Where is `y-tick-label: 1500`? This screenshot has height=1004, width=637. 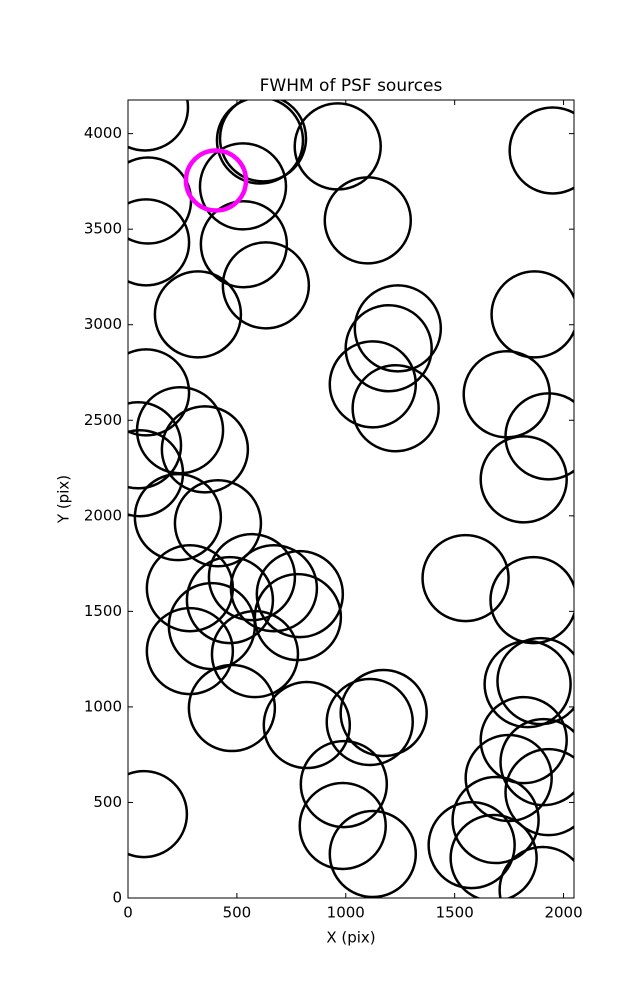
y-tick-label: 1500 is located at coordinates (103, 611).